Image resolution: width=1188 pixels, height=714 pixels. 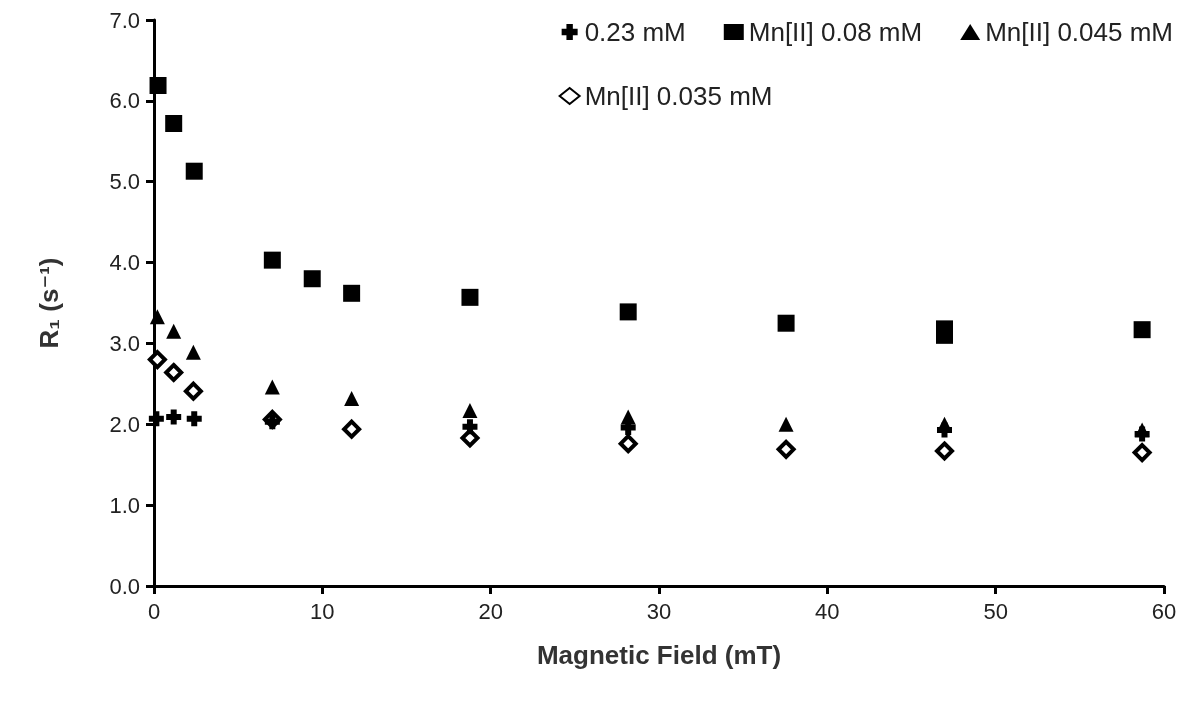 I want to click on x-tick-label: 30, so click(x=659, y=611).